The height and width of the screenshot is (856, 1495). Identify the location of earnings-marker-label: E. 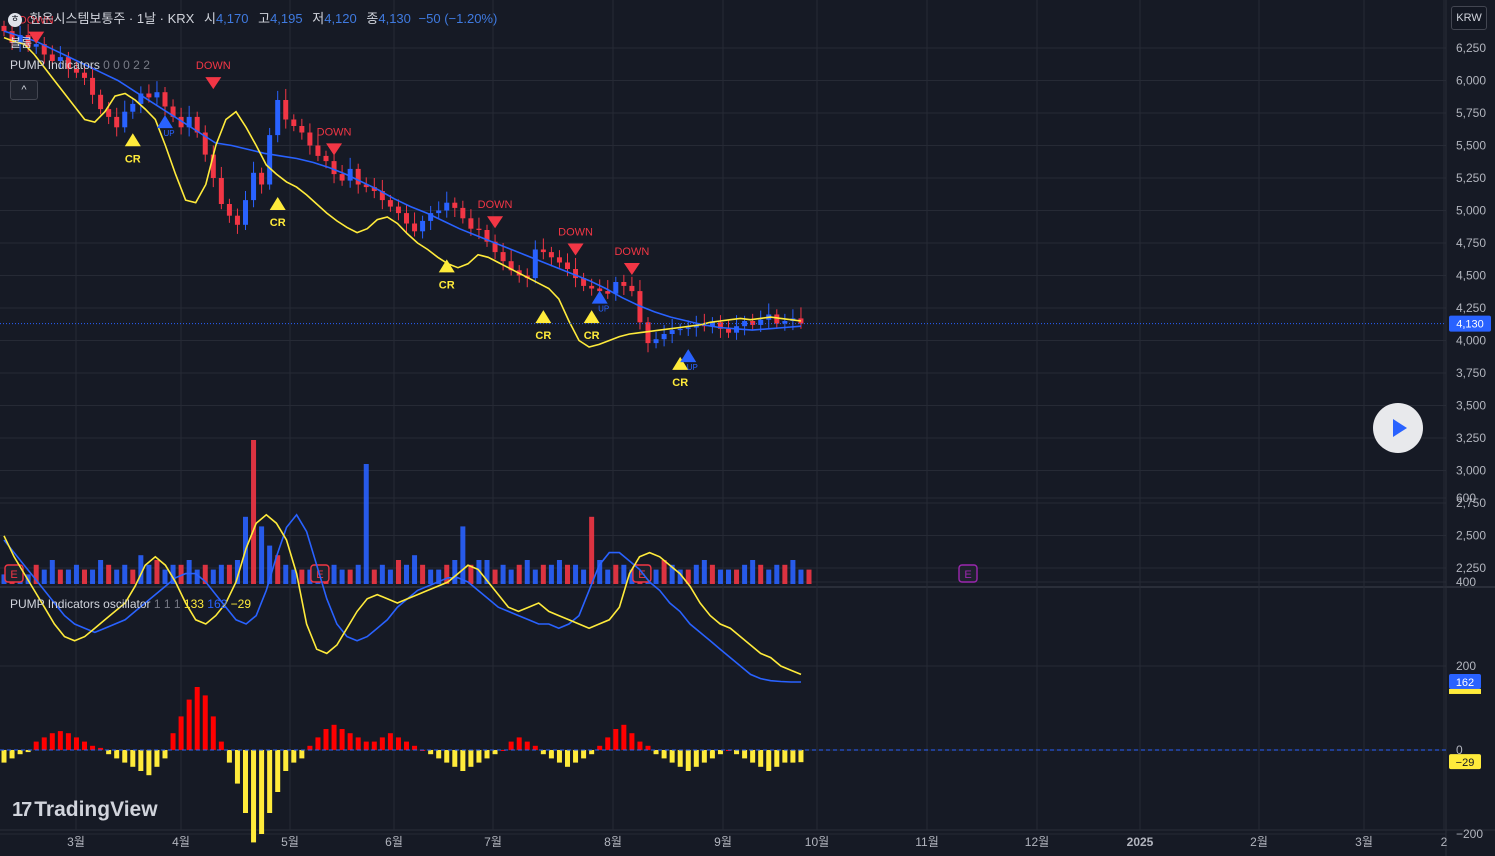
(641, 575).